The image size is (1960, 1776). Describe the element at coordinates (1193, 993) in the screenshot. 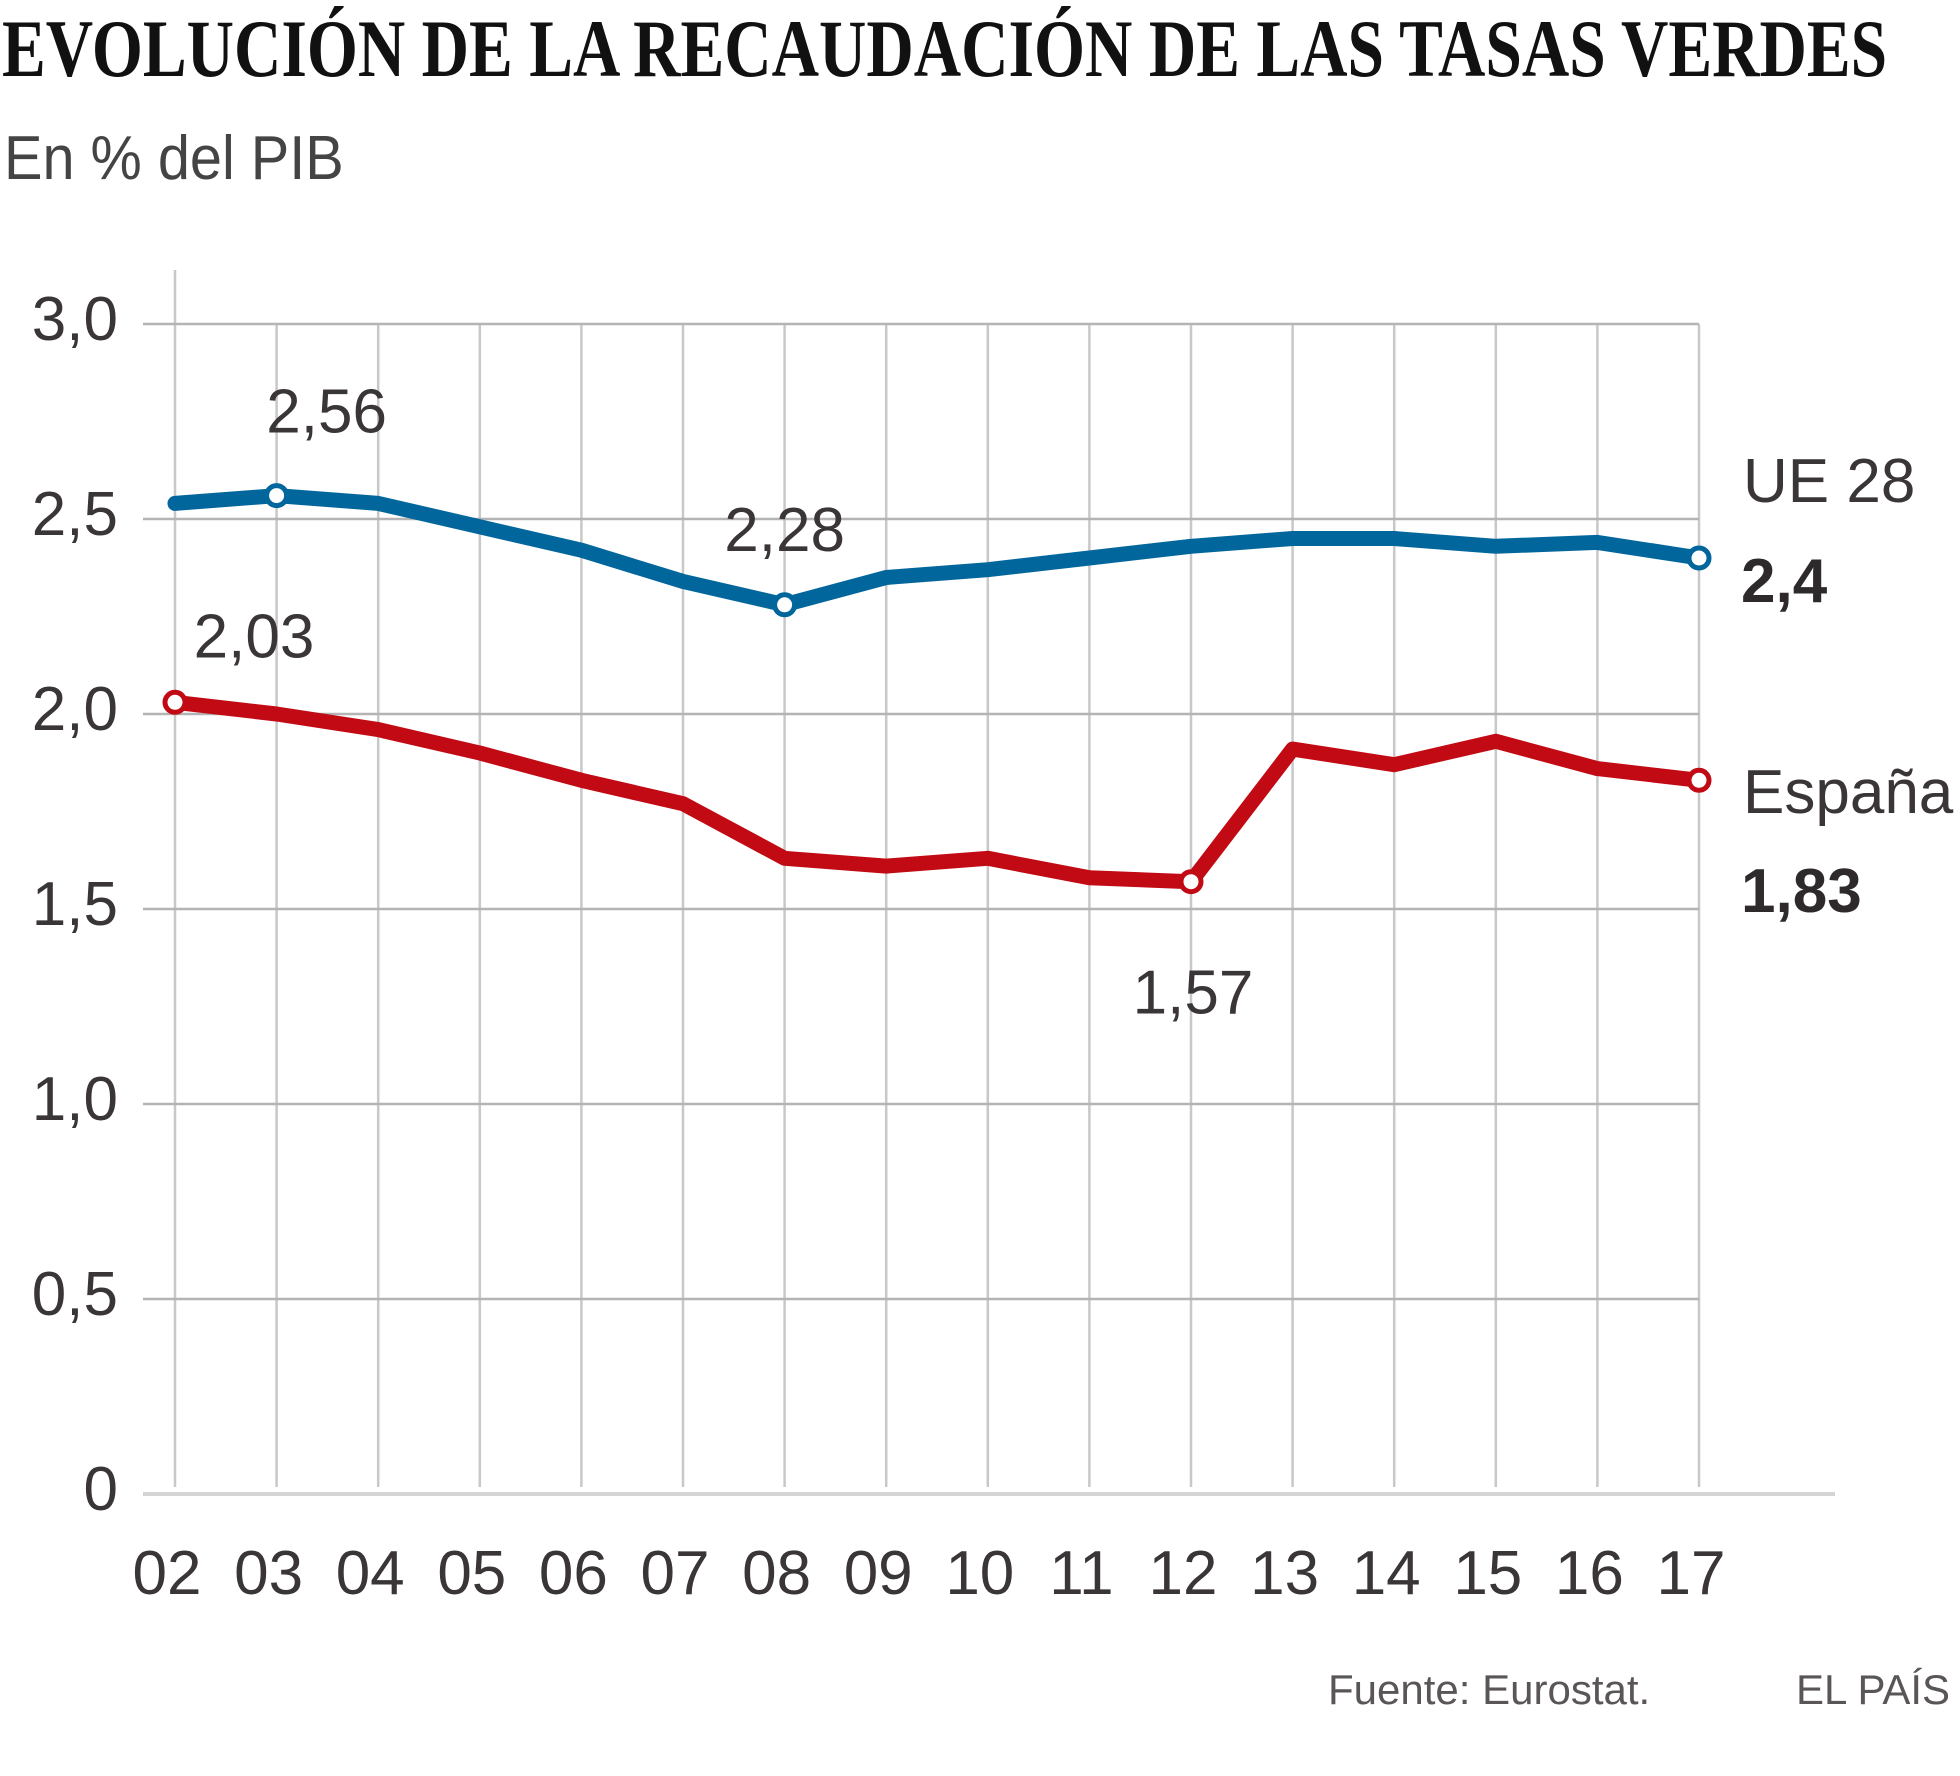

I see `data-label: 1,57` at that location.